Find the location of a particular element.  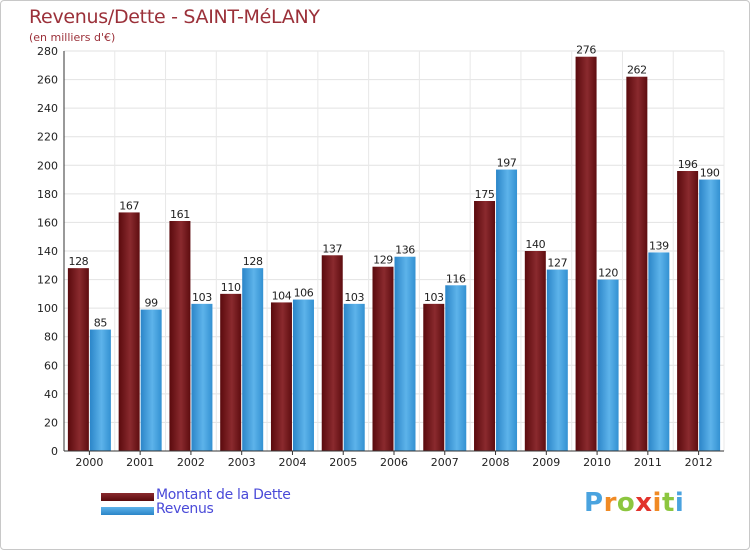

proxiti-logo: Proxiti is located at coordinates (634, 503).